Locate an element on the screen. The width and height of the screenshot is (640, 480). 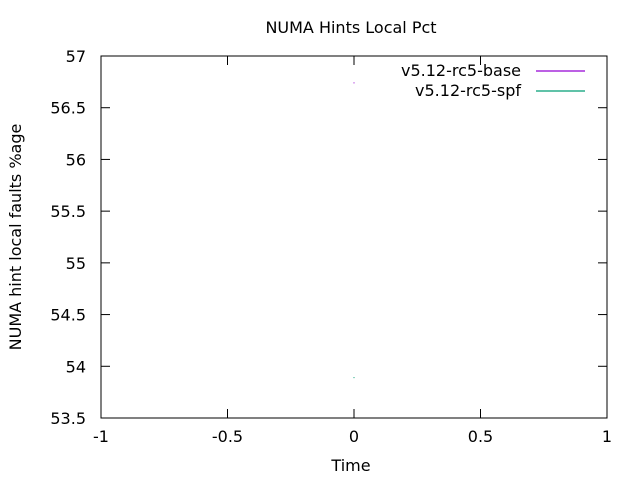
y-axis-label: NUMA hint local faults %age is located at coordinates (15, 237).